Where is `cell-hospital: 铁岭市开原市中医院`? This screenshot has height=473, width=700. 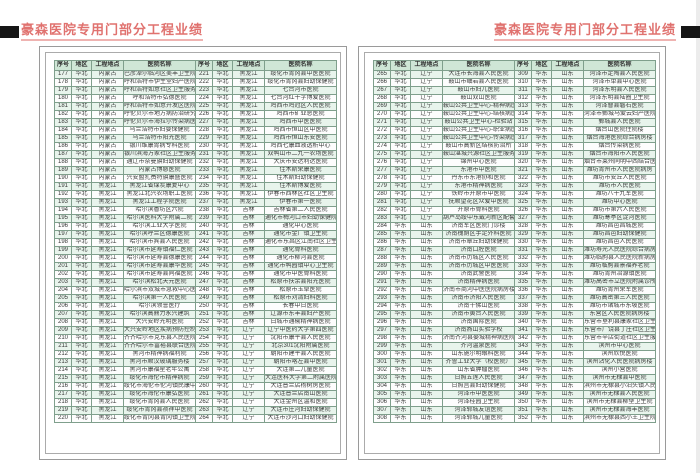
cell-hospital: 铁岭市开原市中医院 is located at coordinates (478, 194).